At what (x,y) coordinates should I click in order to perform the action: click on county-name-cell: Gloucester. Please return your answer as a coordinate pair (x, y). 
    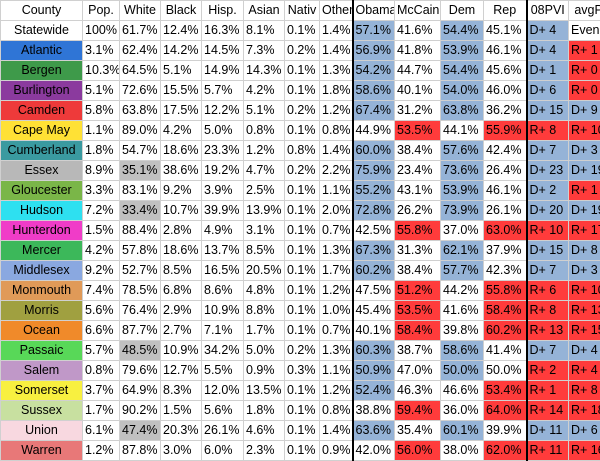
    Looking at the image, I should click on (41, 190).